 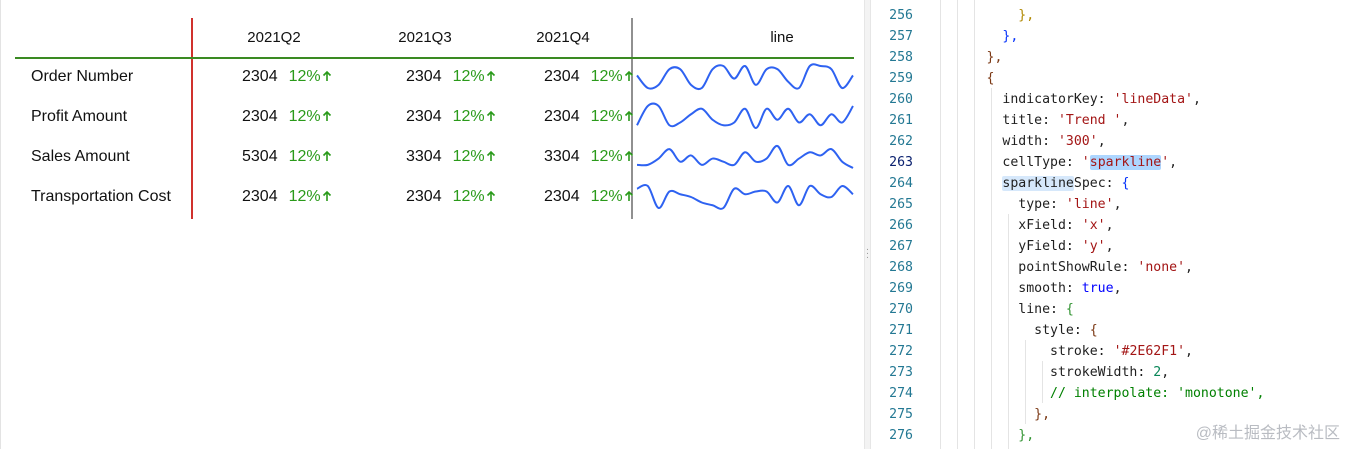 What do you see at coordinates (901, 330) in the screenshot?
I see `line-number: 271` at bounding box center [901, 330].